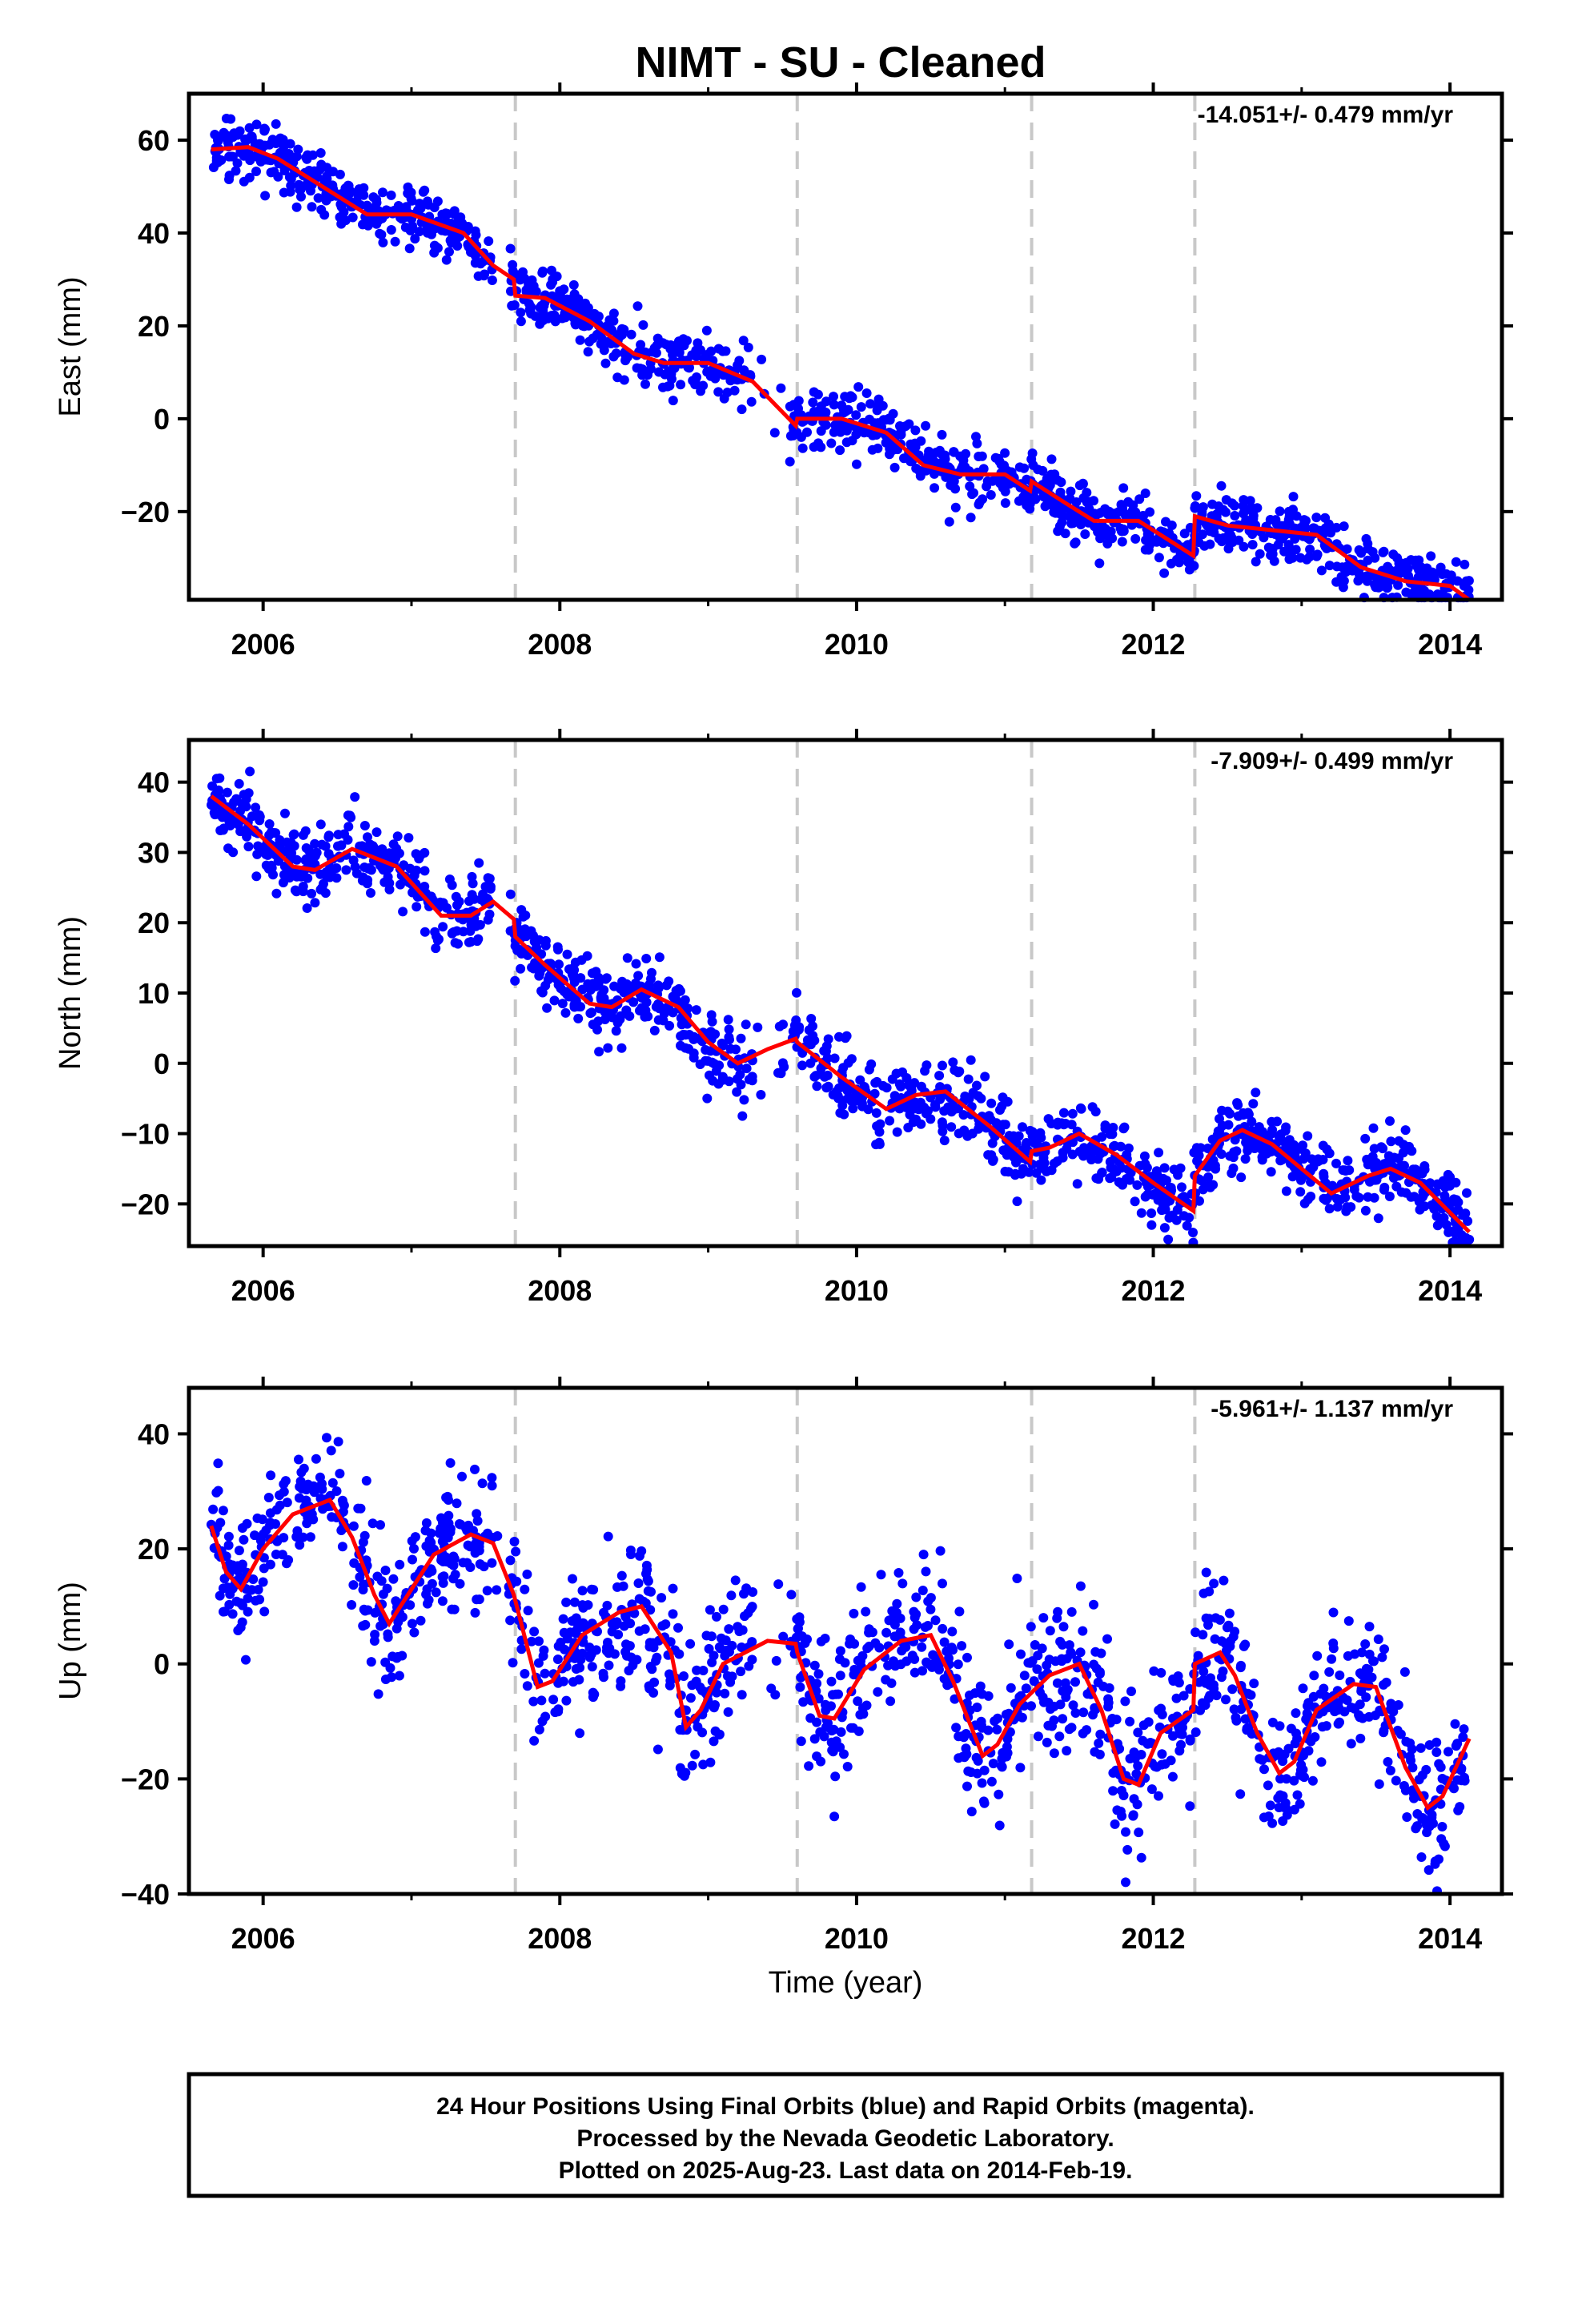  Describe the element at coordinates (162, 419) in the screenshot. I see `east-y-tick-label: 0` at that location.